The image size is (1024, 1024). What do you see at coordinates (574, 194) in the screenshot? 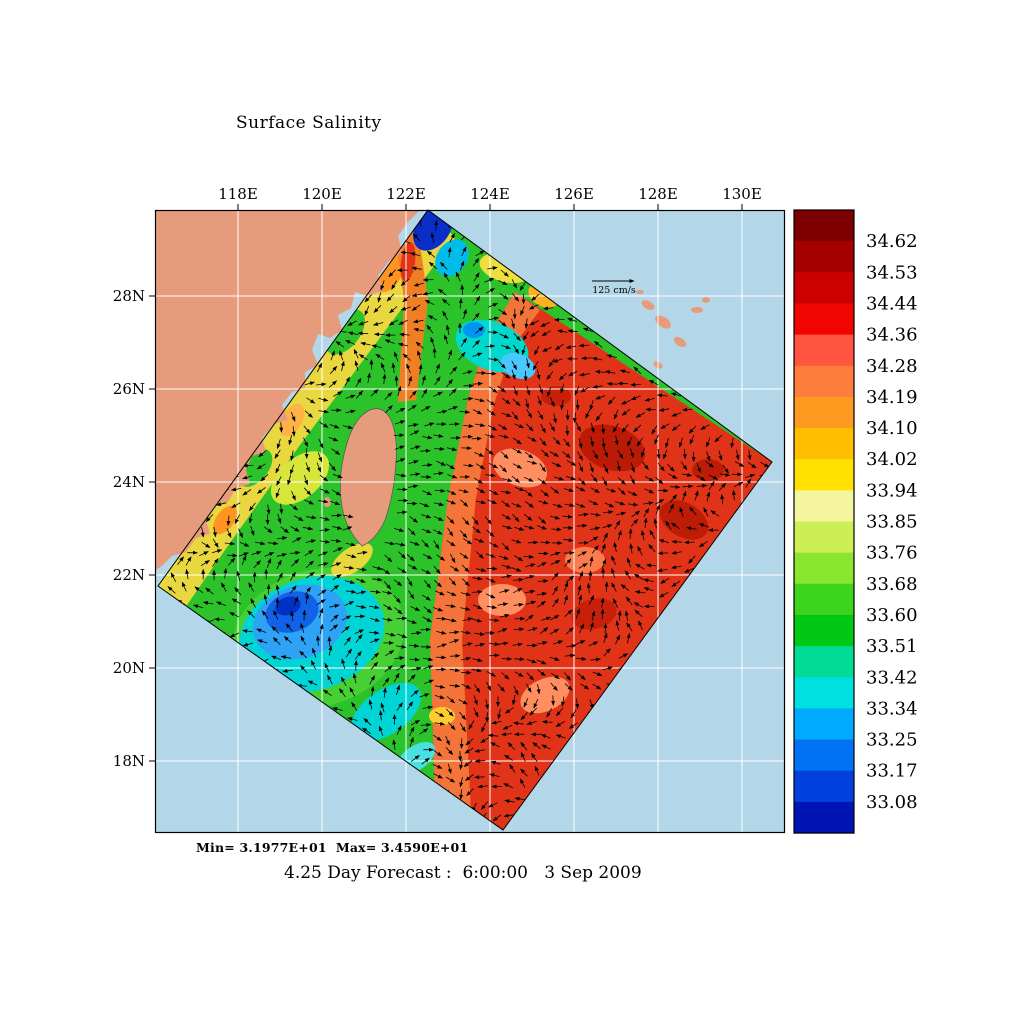
I see `lon-axis-label: 126E` at bounding box center [574, 194].